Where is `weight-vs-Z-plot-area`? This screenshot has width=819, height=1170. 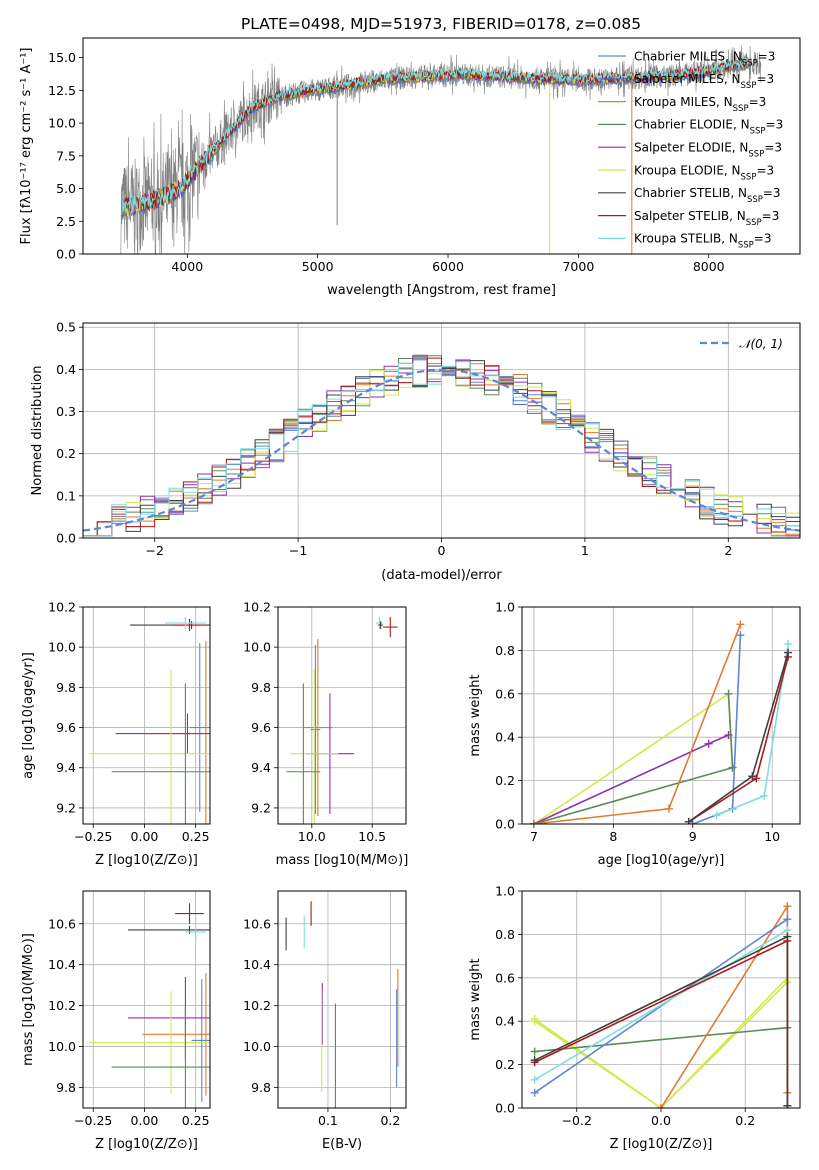 weight-vs-Z-plot-area is located at coordinates (661, 1005).